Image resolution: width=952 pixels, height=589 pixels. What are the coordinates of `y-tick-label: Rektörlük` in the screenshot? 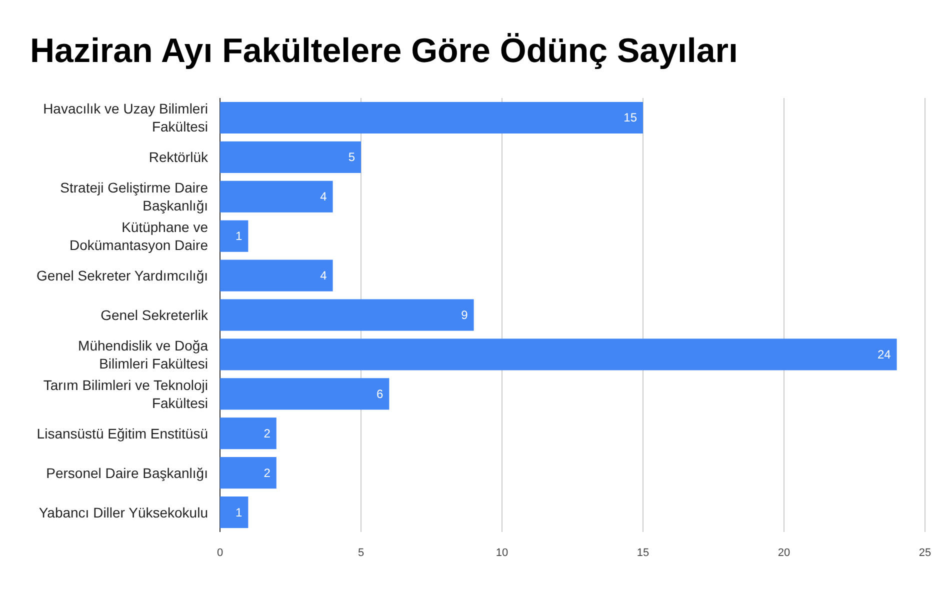 It's located at (178, 157).